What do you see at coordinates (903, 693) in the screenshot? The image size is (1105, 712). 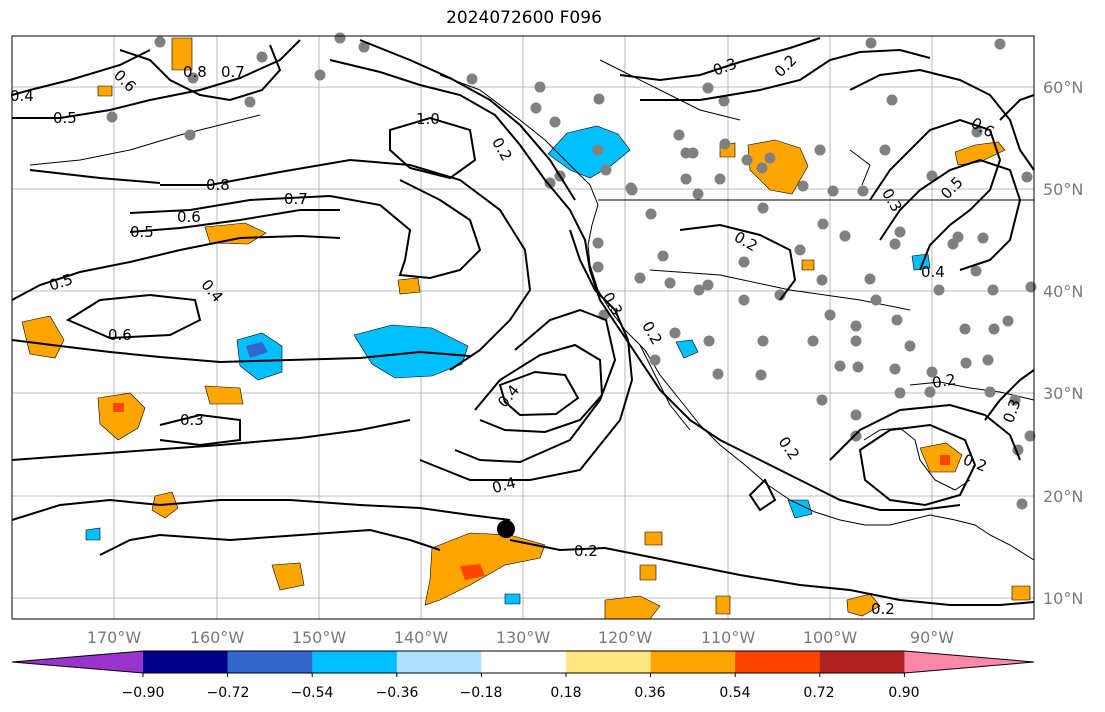 I see `colorbar-tick-label: 0.90` at bounding box center [903, 693].